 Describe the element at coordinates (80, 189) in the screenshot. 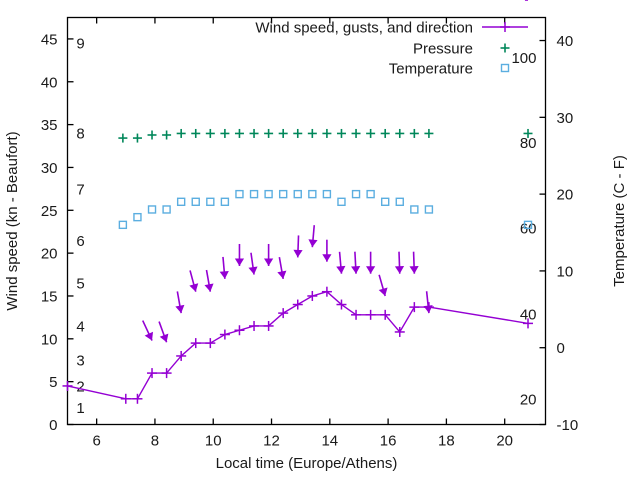

I see `beaufort-label: 7` at that location.